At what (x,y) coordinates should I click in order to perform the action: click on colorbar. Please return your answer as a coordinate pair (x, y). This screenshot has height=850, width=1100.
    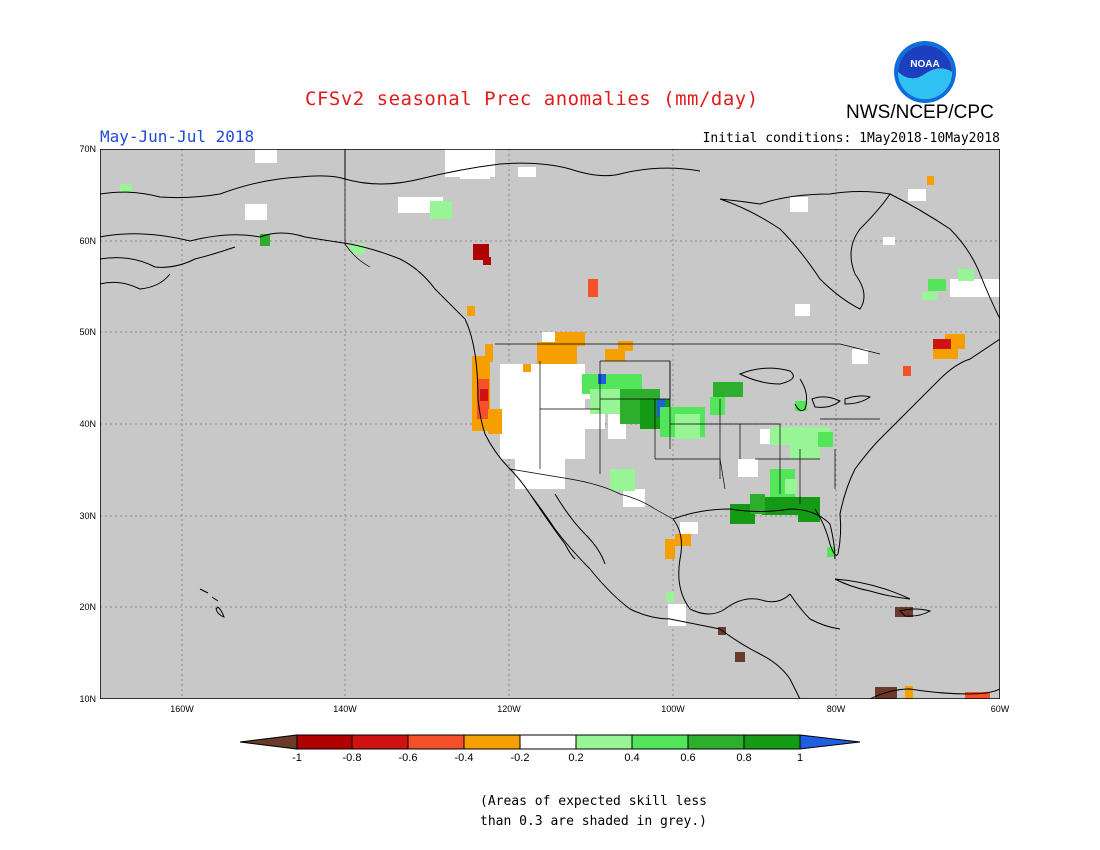
    Looking at the image, I should click on (550, 742).